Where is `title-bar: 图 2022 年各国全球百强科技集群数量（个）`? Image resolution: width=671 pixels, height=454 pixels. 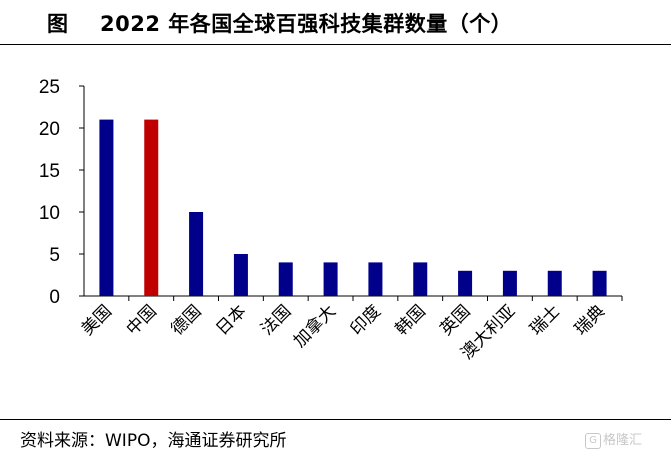
title-bar: 图 2022 年各国全球百强科技集群数量（个） is located at coordinates (335, 22).